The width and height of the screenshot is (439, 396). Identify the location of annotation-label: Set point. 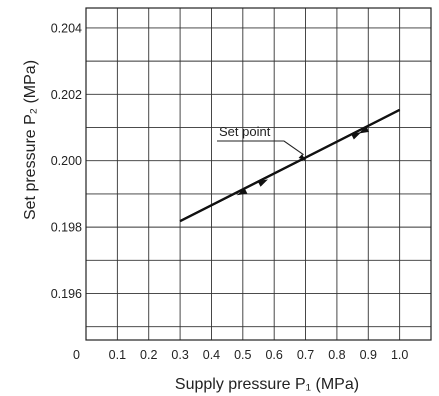
(245, 131).